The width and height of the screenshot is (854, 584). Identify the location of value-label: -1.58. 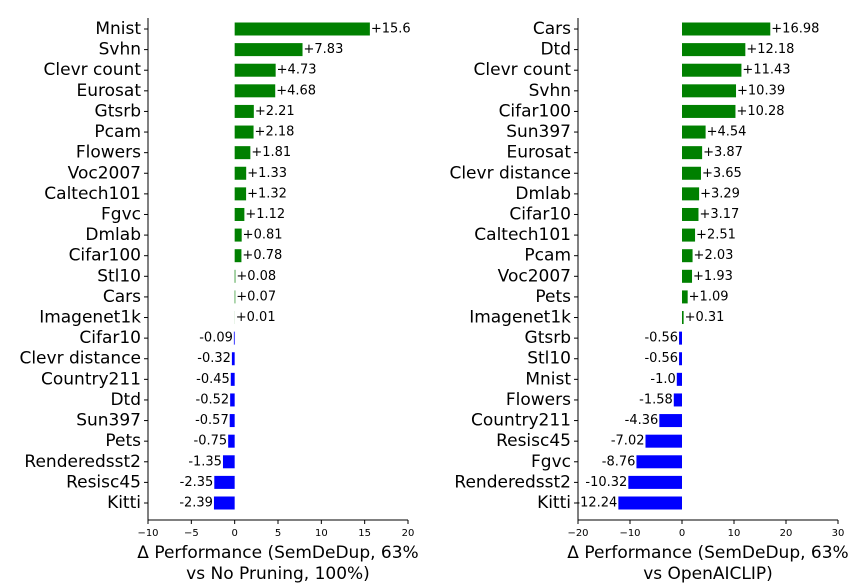
(656, 399).